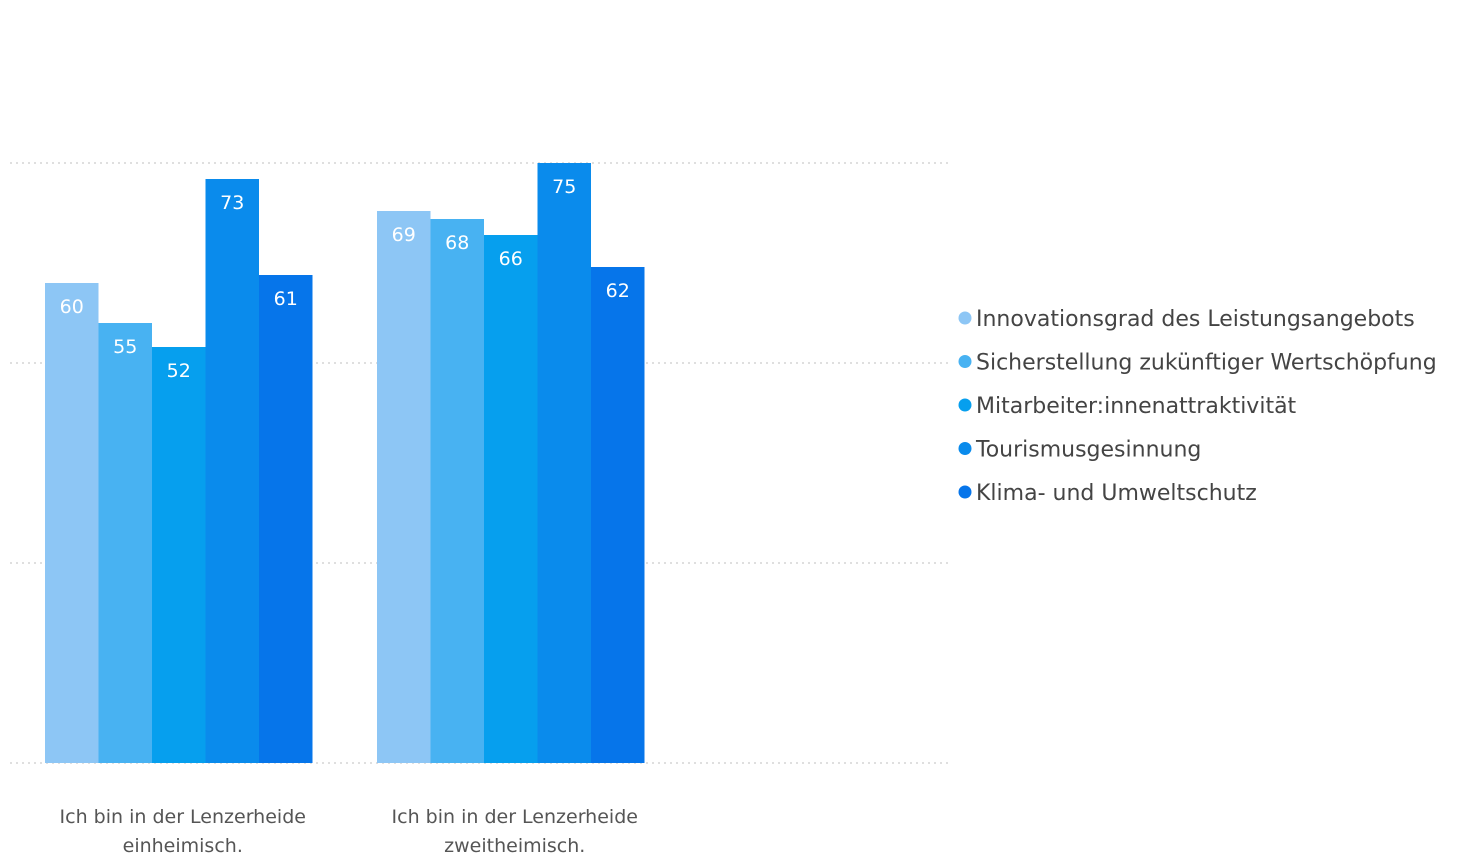  What do you see at coordinates (345, 279) in the screenshot?
I see `data-labels: 60 55 52 73 61 69 68 66 75 62` at bounding box center [345, 279].